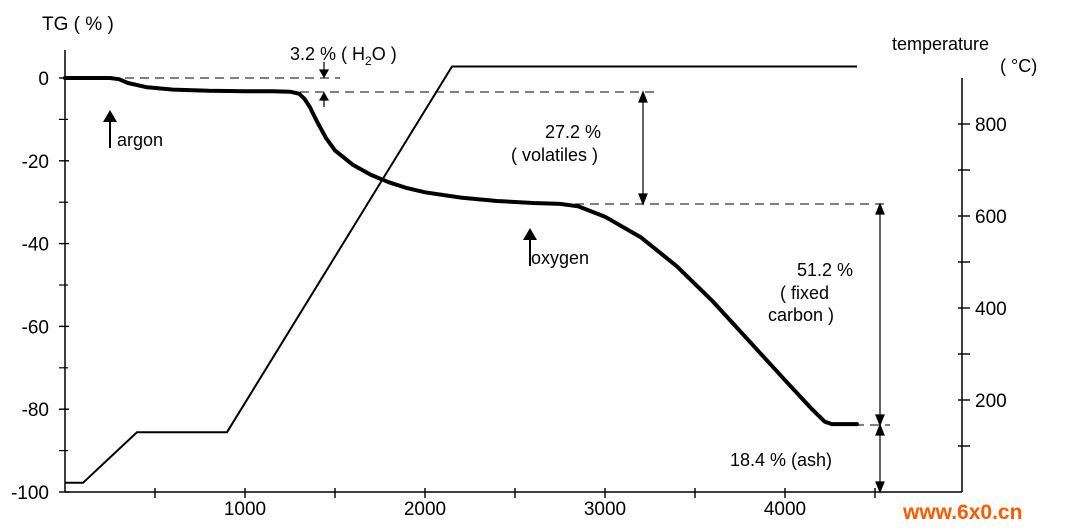 Image resolution: width=1073 pixels, height=530 pixels. Describe the element at coordinates (962, 512) in the screenshot. I see `watermark-text: www.6x0.cn` at that location.